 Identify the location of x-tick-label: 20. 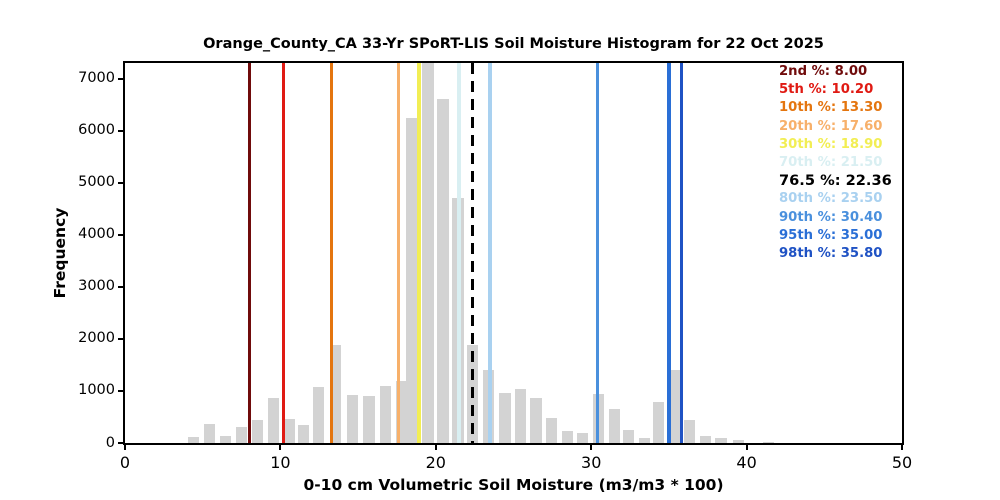
(435, 462).